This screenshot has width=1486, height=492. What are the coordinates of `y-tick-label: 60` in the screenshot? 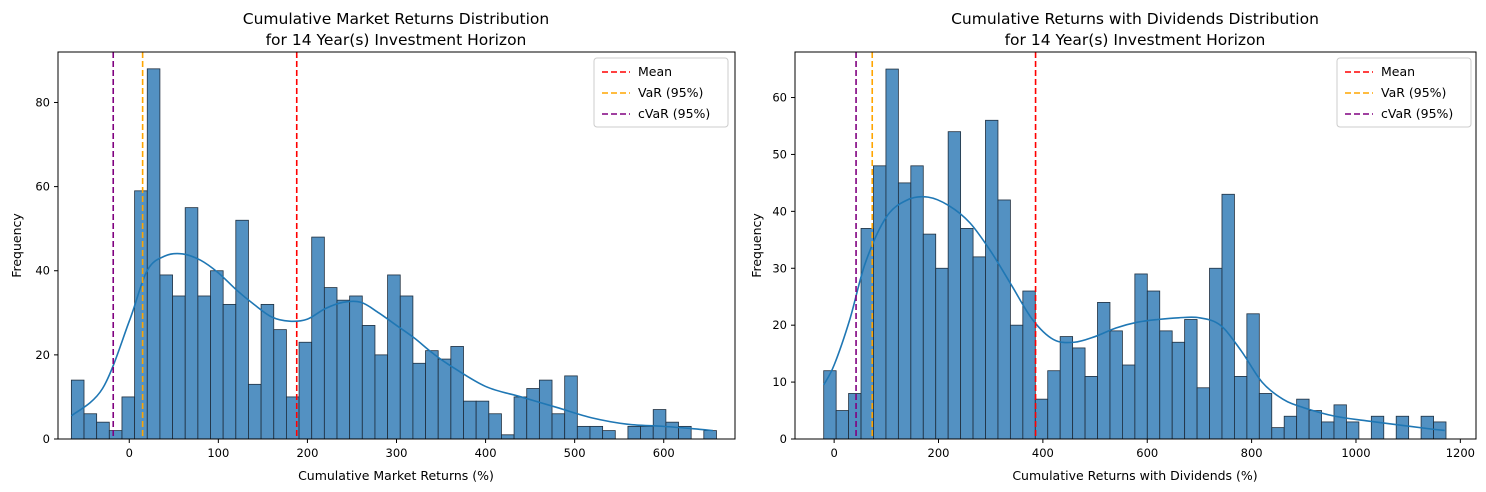 It's located at (42, 187).